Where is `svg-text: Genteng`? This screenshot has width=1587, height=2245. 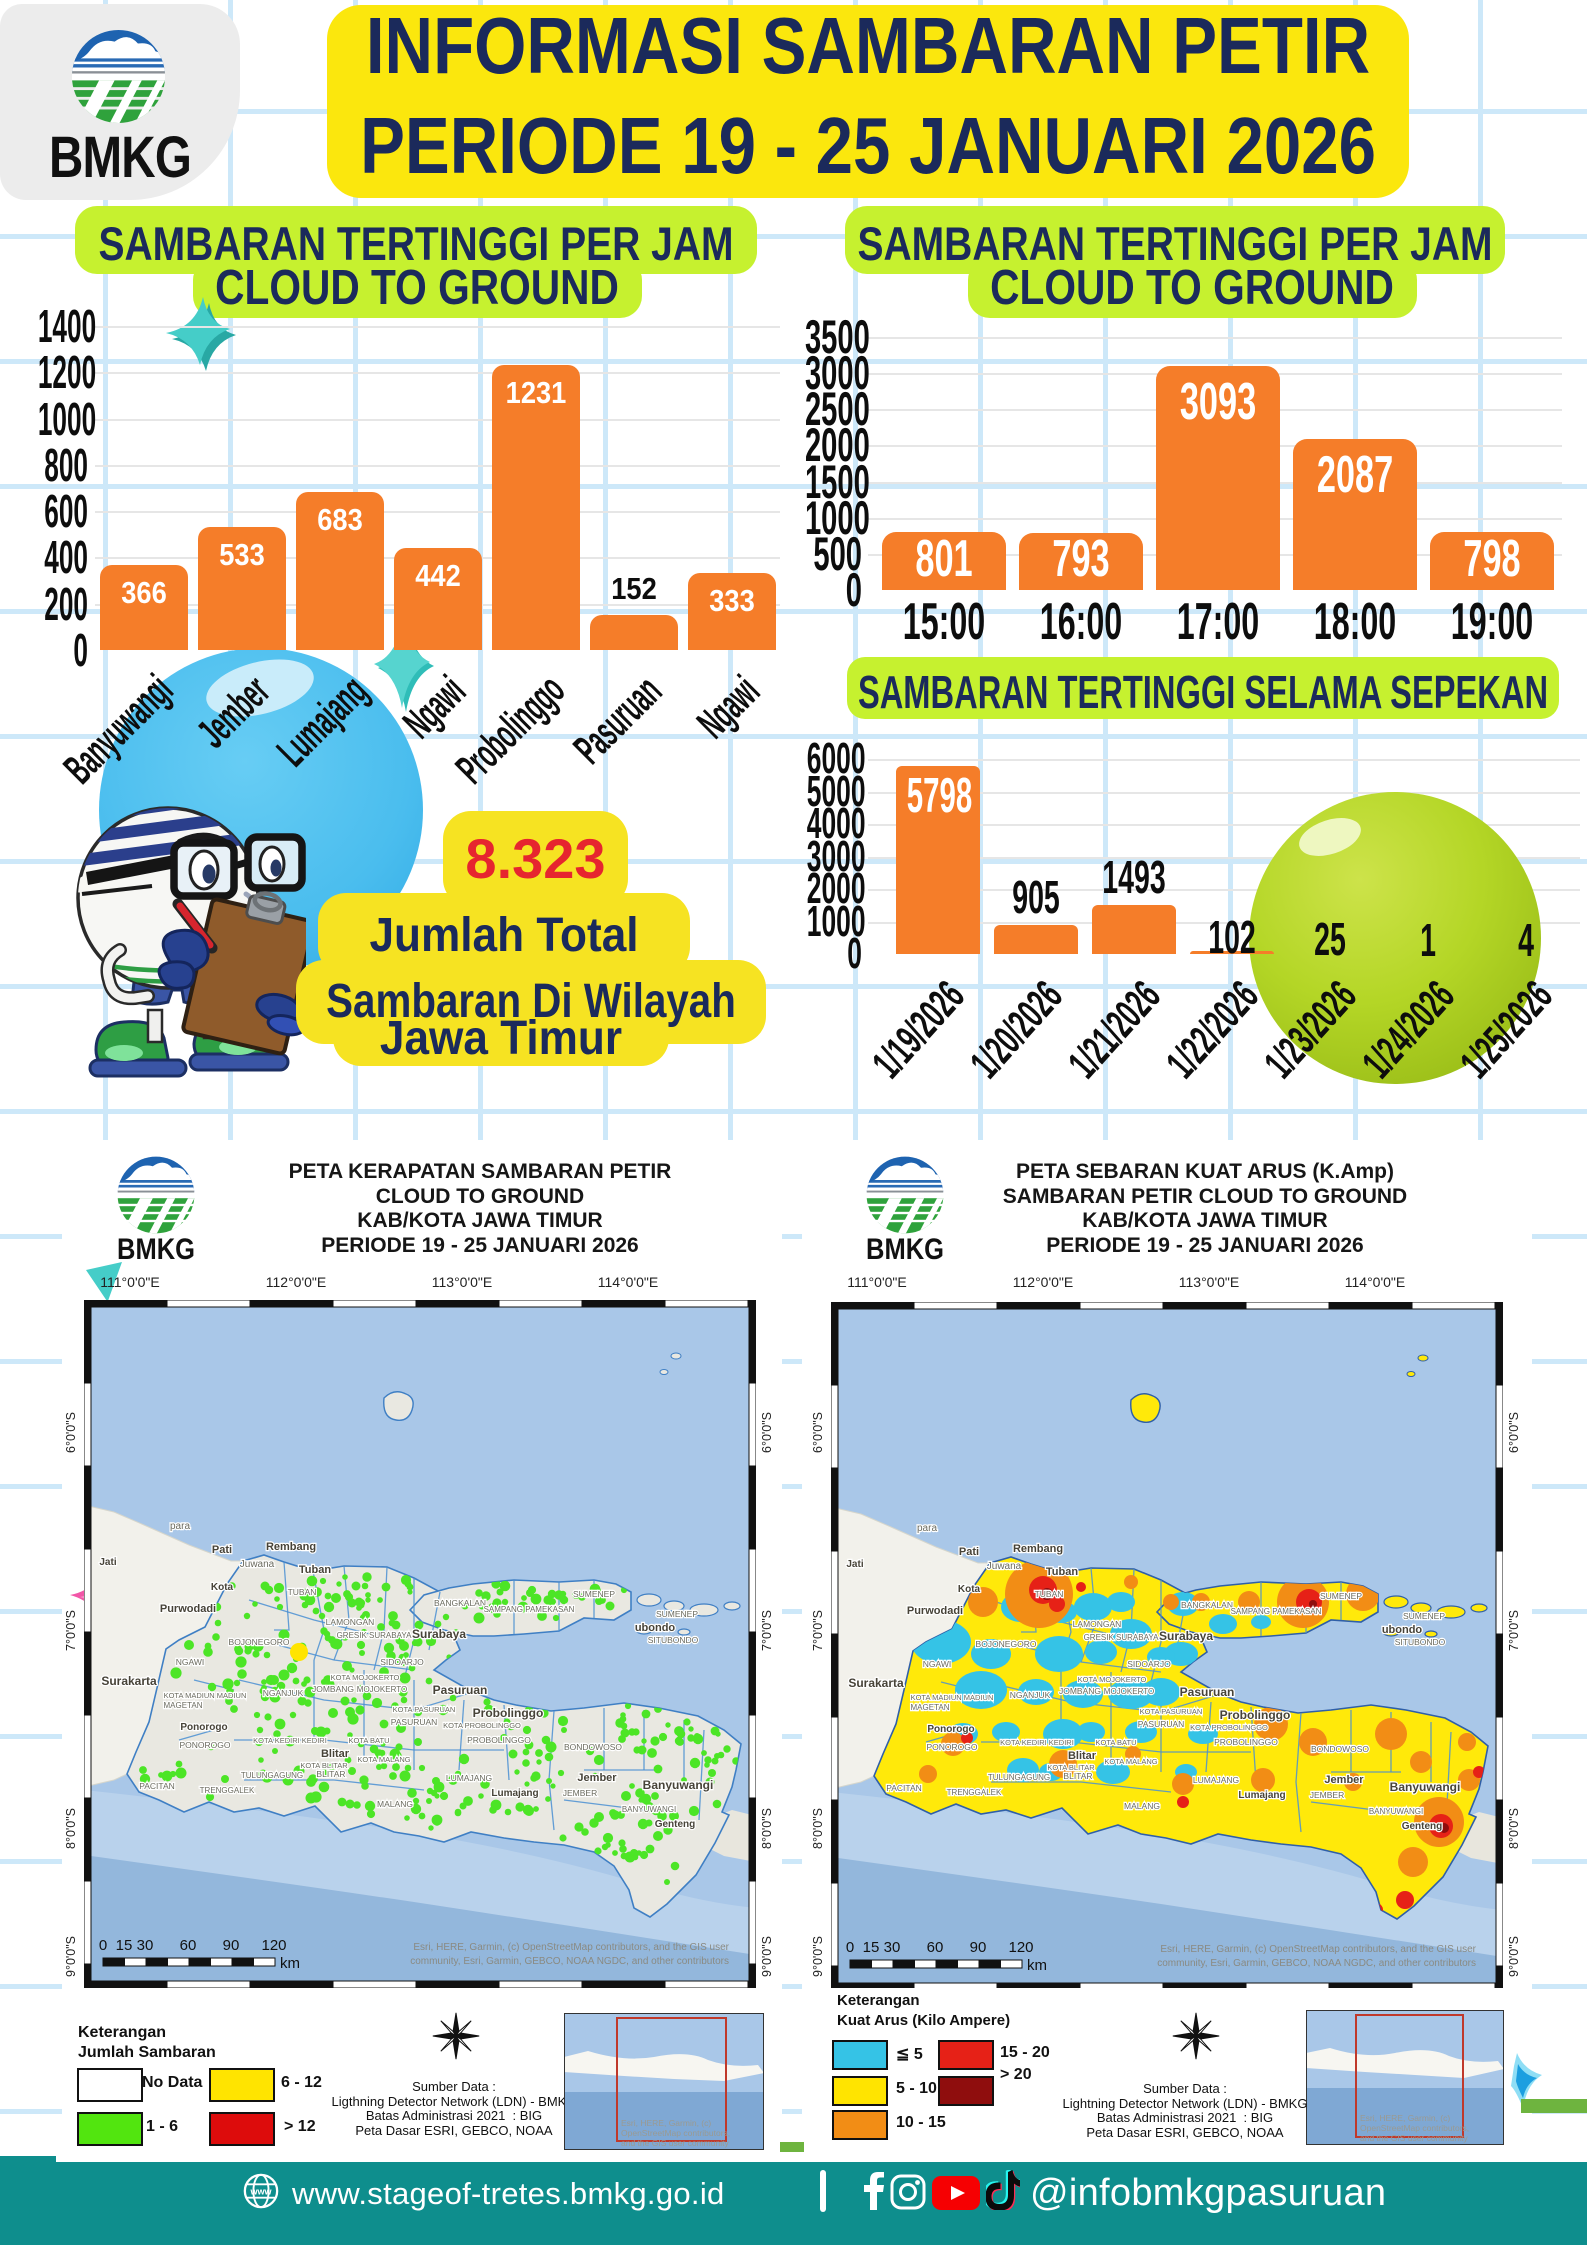 svg-text: Genteng is located at coordinates (675, 1824).